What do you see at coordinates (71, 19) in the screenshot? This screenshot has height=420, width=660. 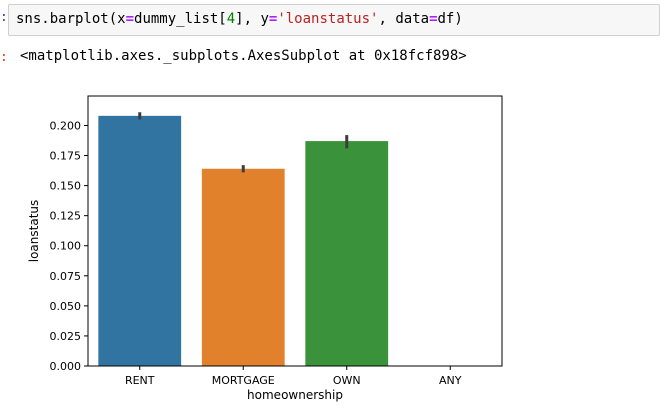 I see `code-token: sns.barplot(x` at bounding box center [71, 19].